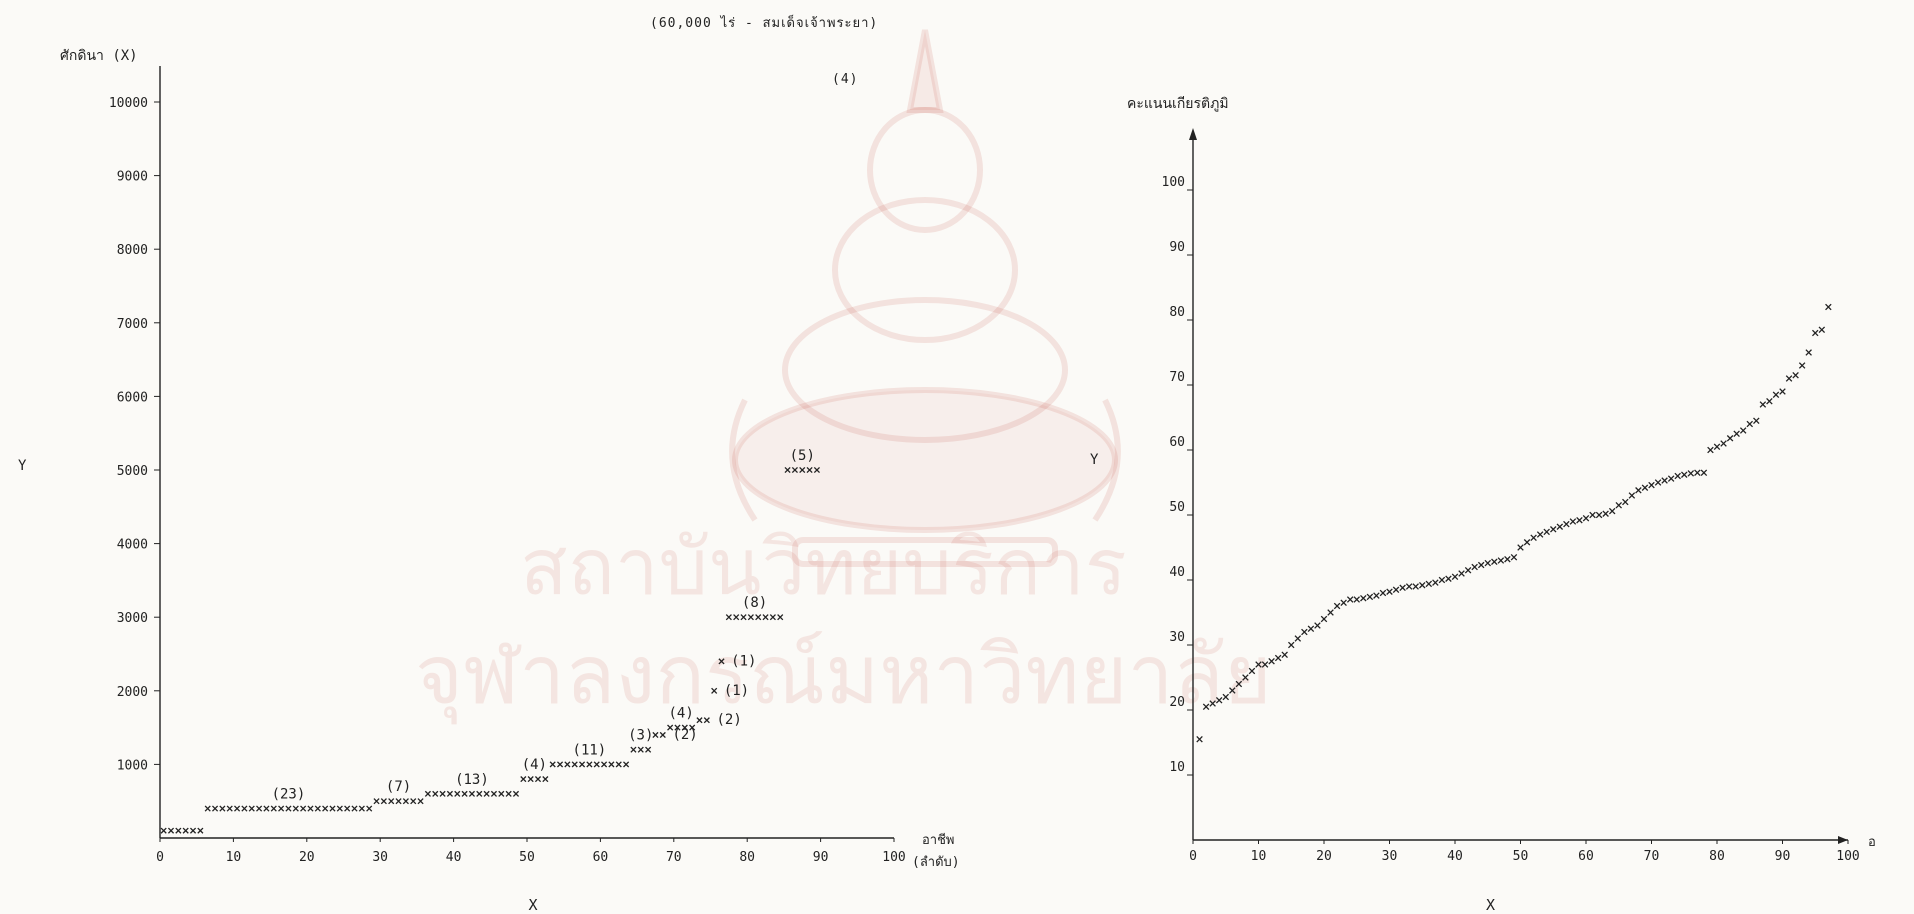  Describe the element at coordinates (1177, 377) in the screenshot. I see `y-tick-label: 70` at that location.